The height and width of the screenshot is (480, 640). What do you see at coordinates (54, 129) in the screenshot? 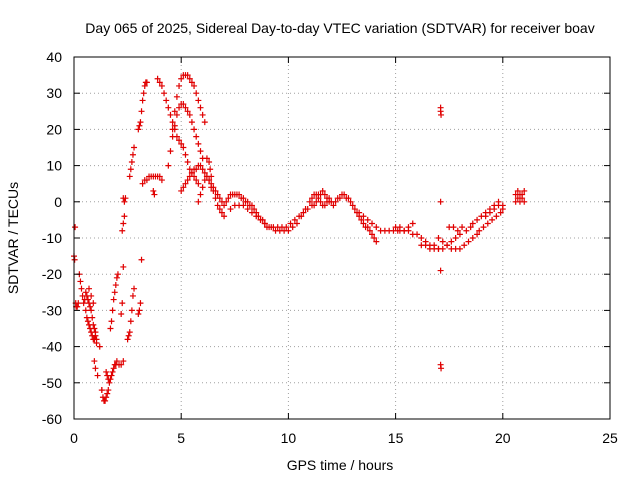
I see `y-tick-label: 20` at bounding box center [54, 129].